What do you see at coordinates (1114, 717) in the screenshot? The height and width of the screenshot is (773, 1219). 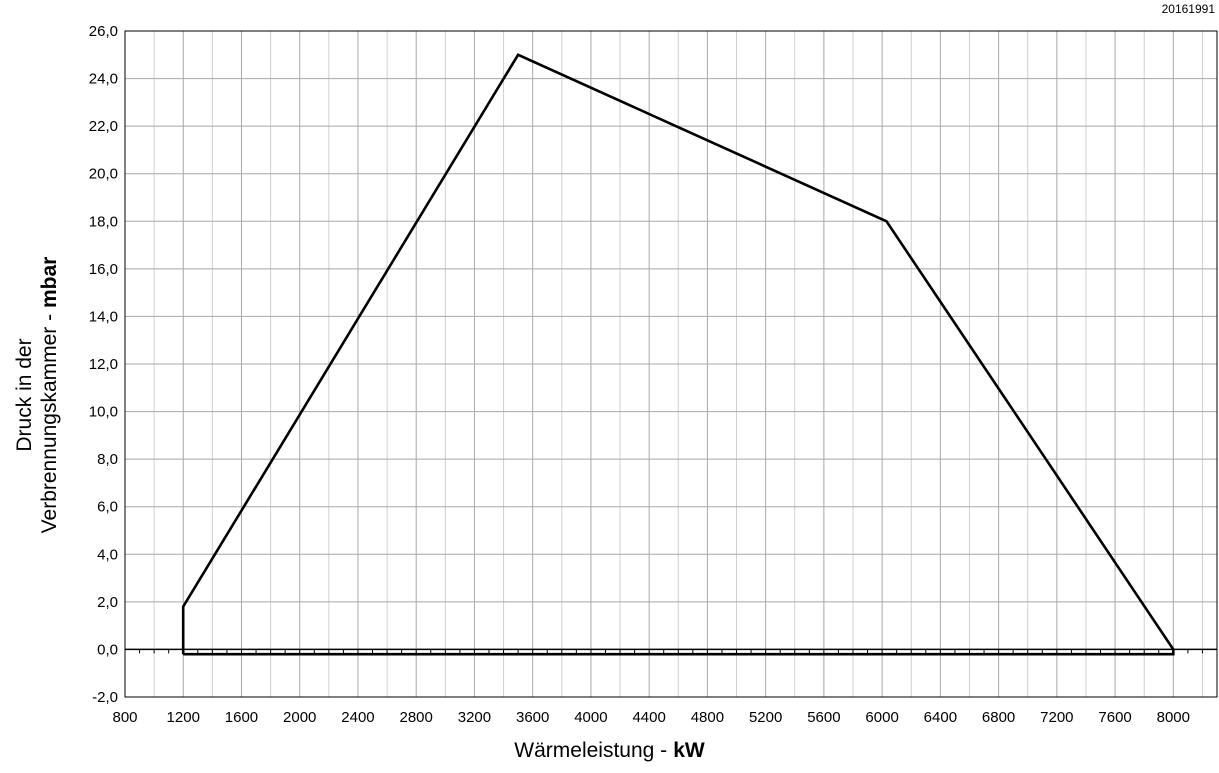 I see `x-tick-label: 7600` at bounding box center [1114, 717].